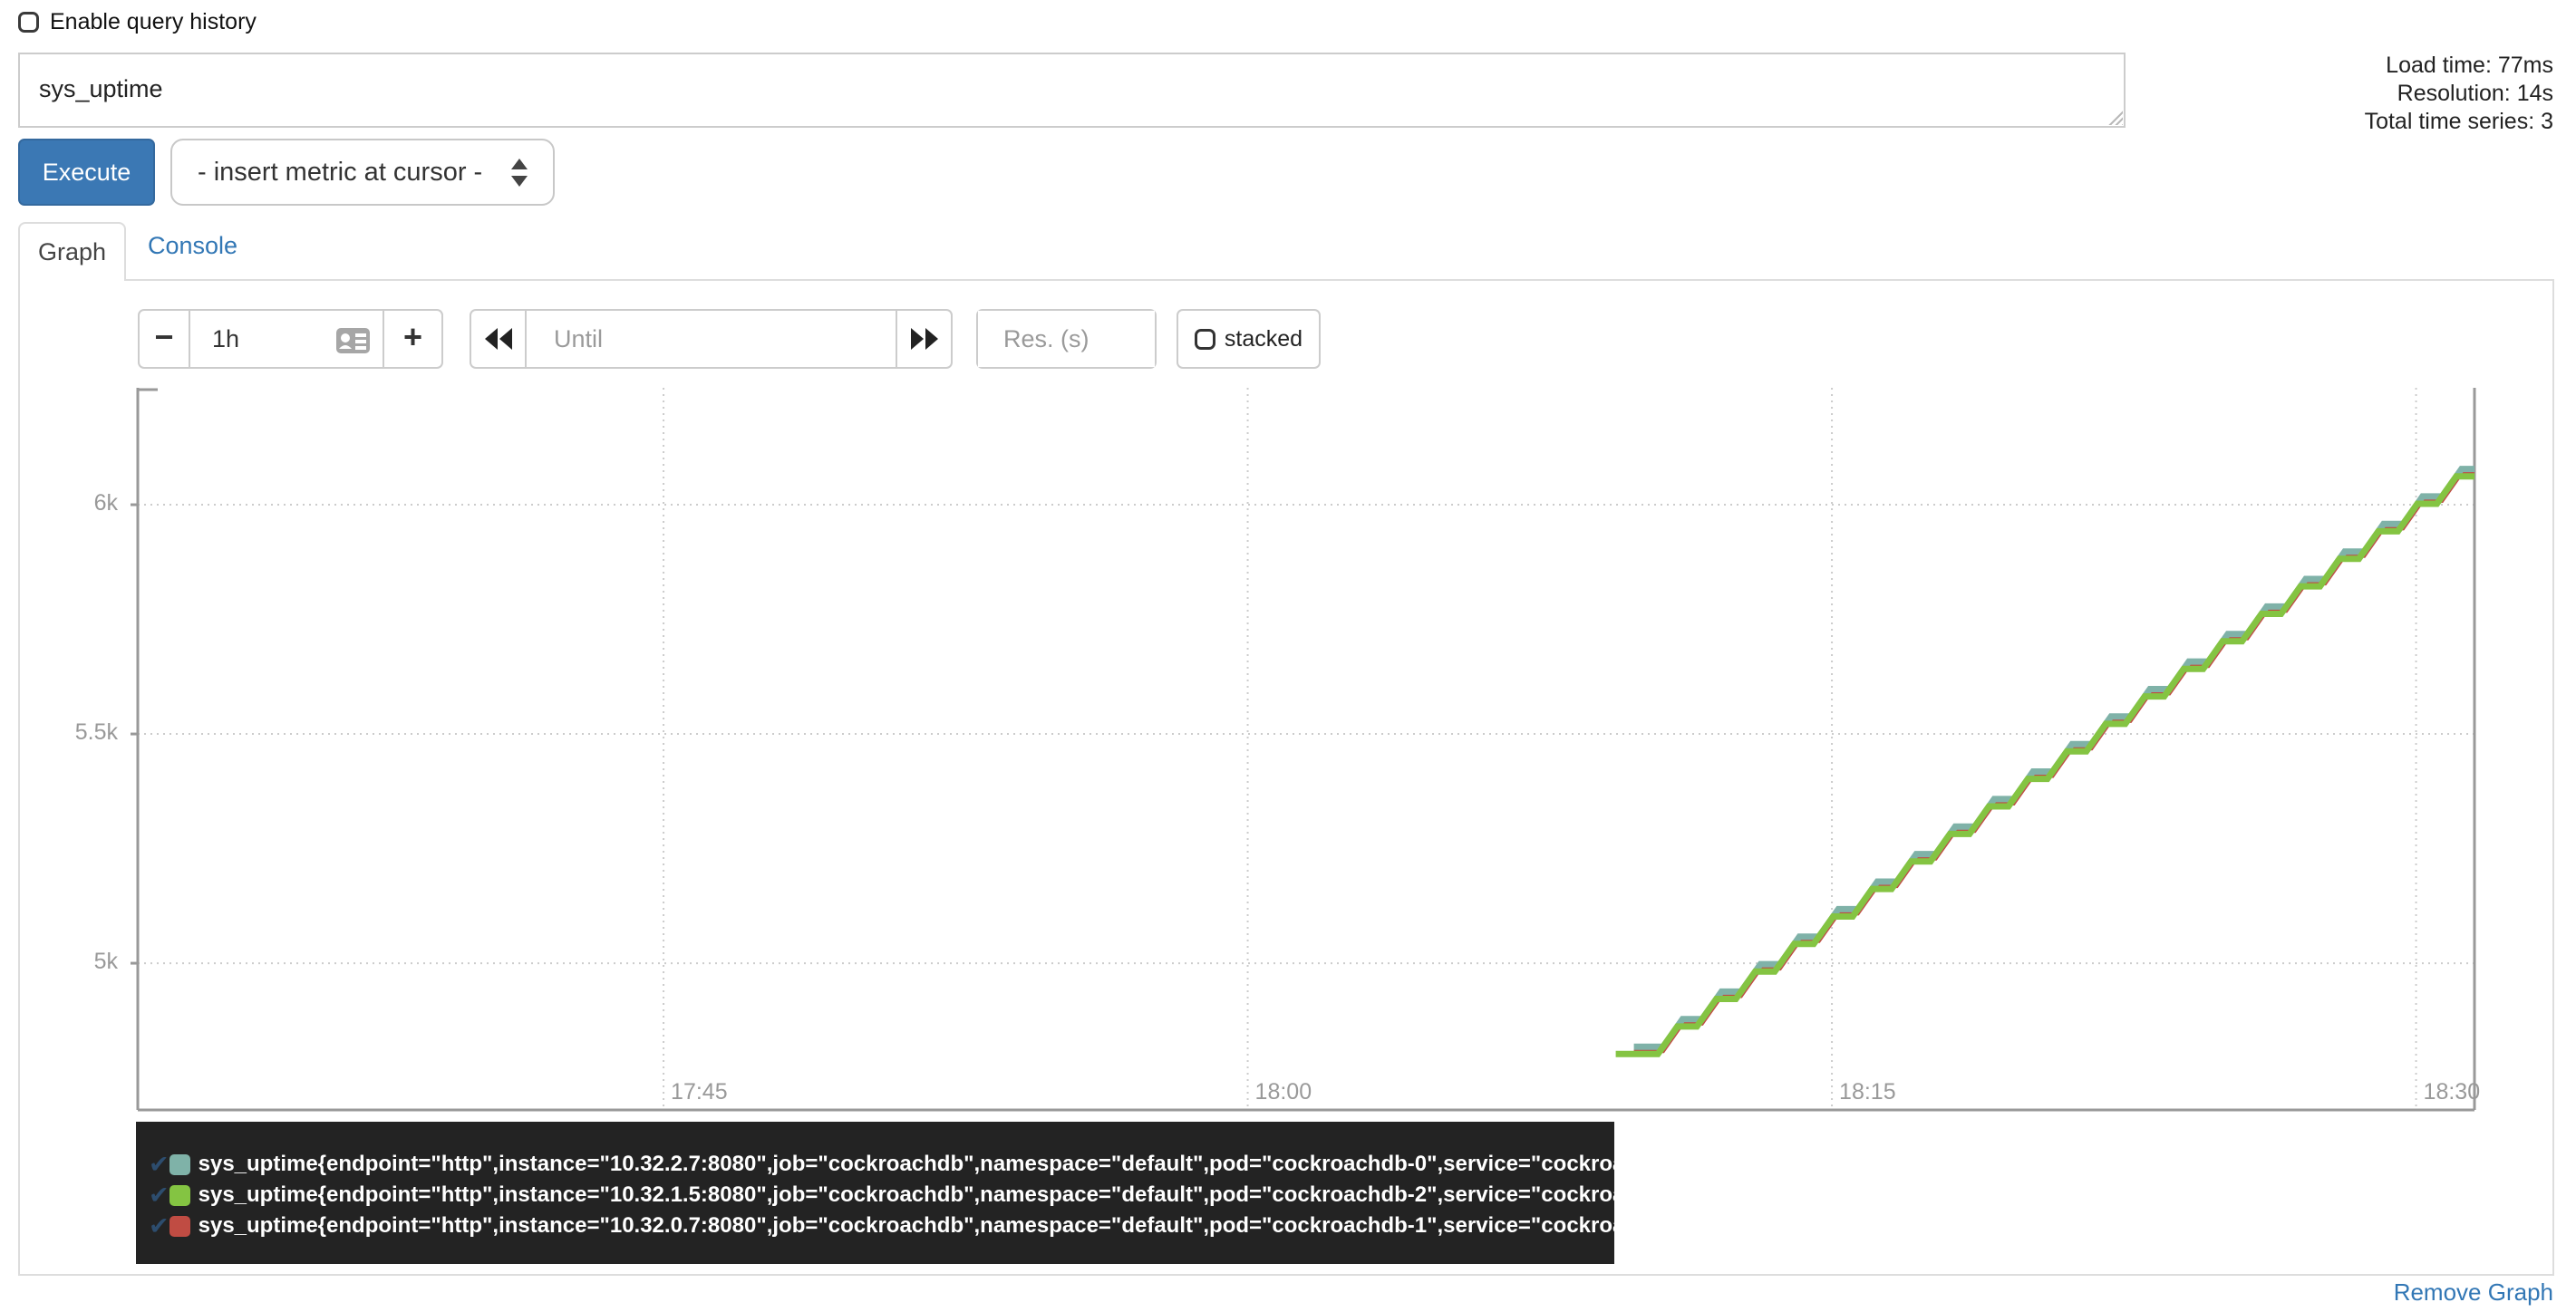 Image resolution: width=2576 pixels, height=1312 pixels. What do you see at coordinates (1263, 339) in the screenshot?
I see `stacked-label: stacked` at bounding box center [1263, 339].